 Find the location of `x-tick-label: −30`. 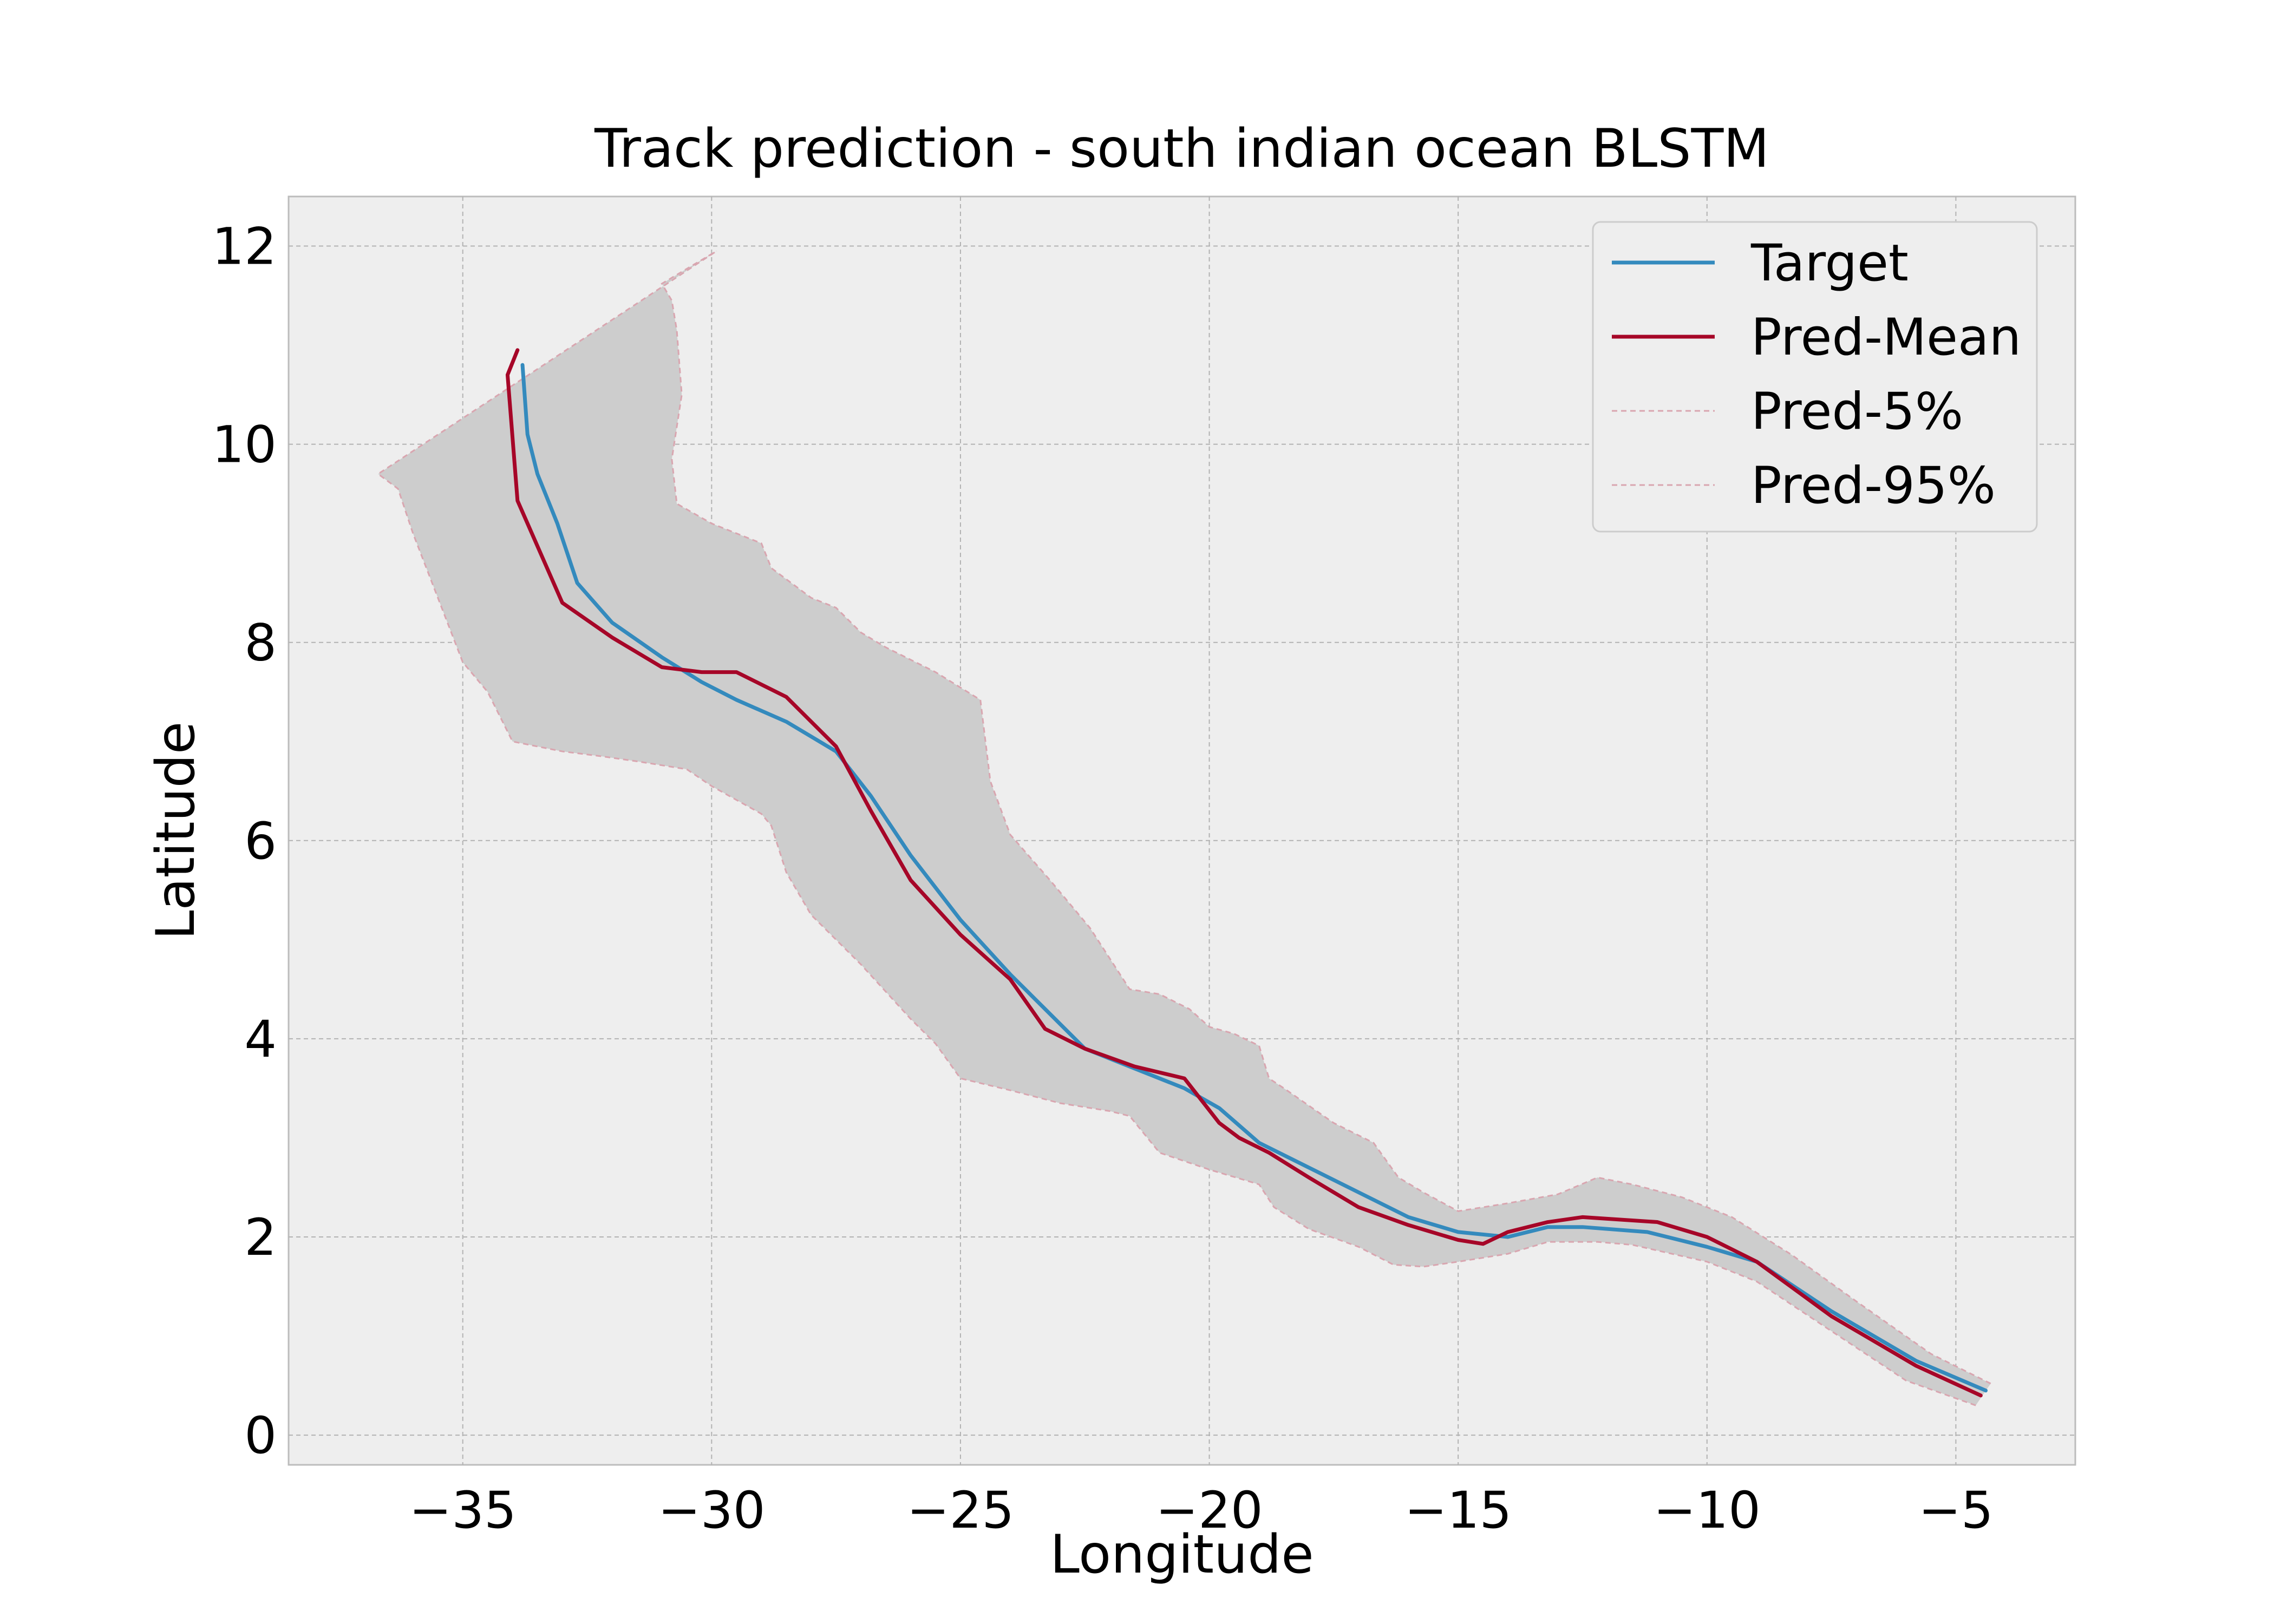

x-tick-label: −30 is located at coordinates (712, 1510).